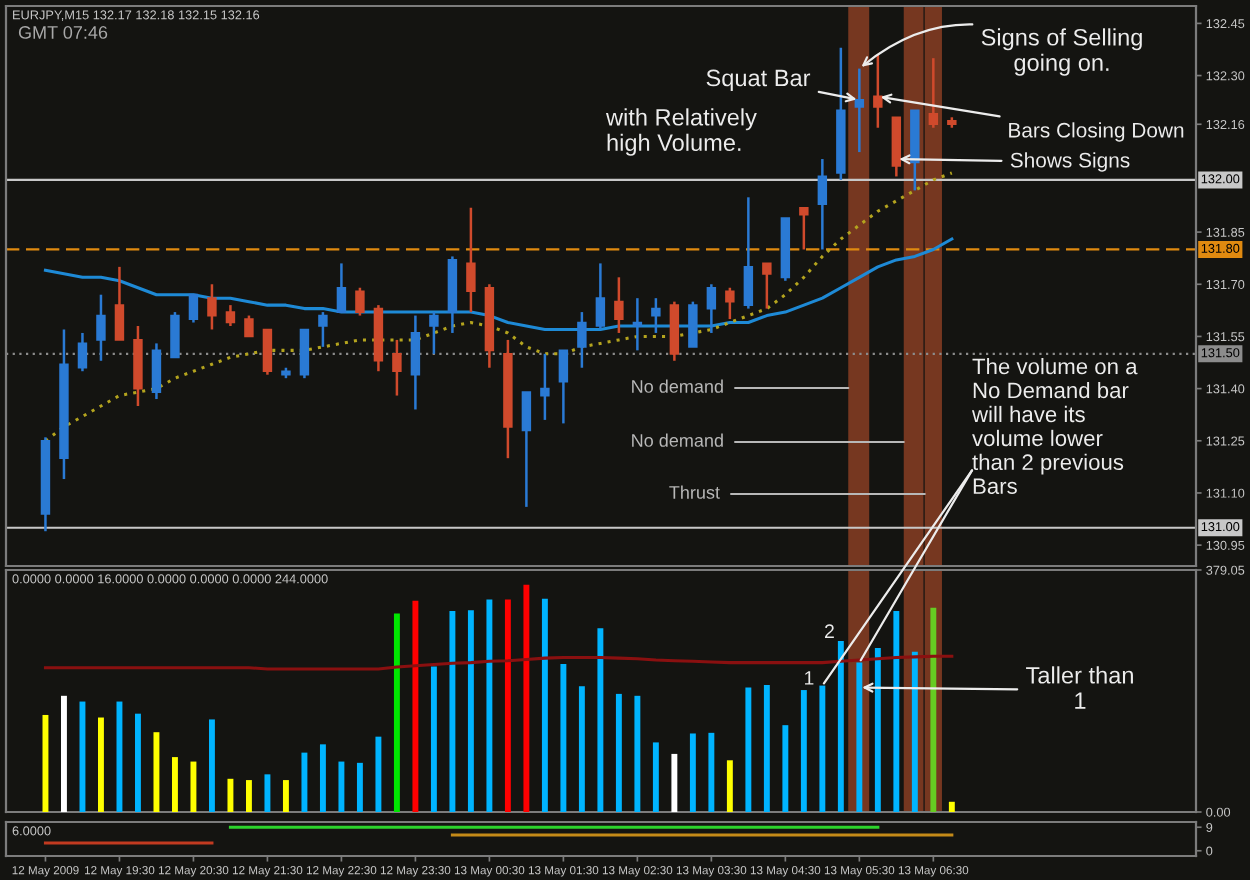  Describe the element at coordinates (758, 80) in the screenshot. I see `annotation: Squat Bar` at that location.